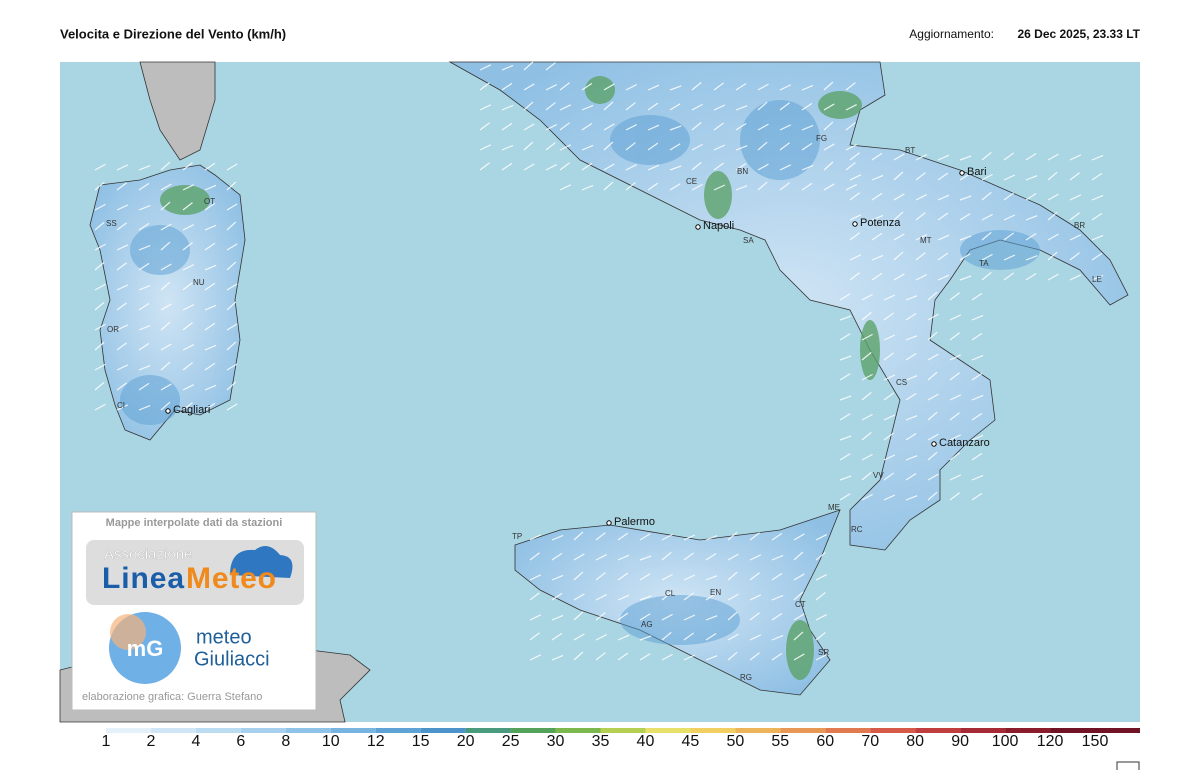 The height and width of the screenshot is (770, 1200). Describe the element at coordinates (148, 554) in the screenshot. I see `logo1-top: Associazione` at that location.